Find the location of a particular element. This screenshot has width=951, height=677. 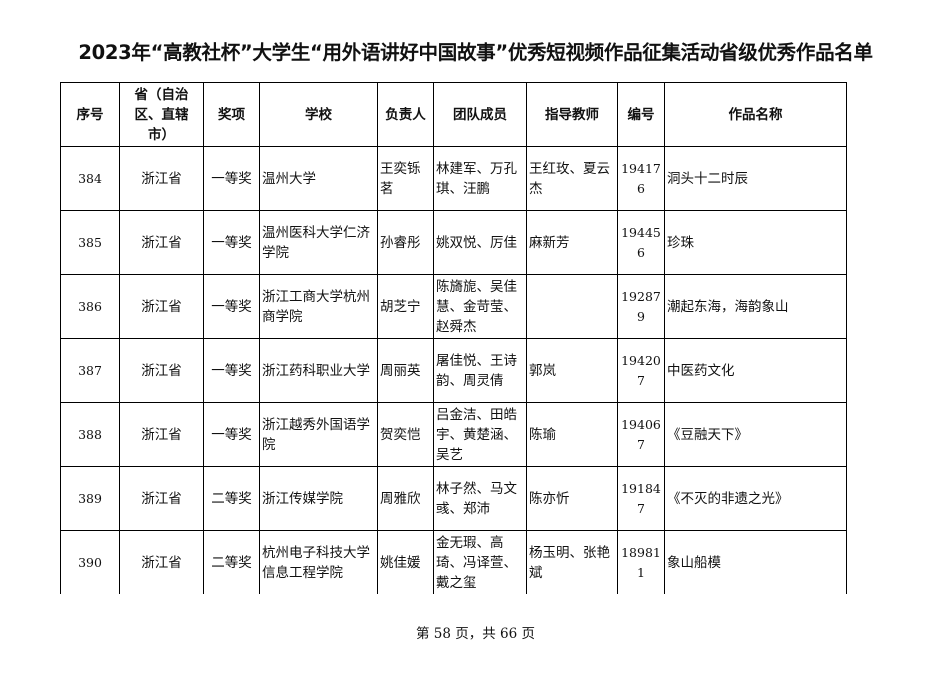

row-number-cell: 385 is located at coordinates (90, 242).